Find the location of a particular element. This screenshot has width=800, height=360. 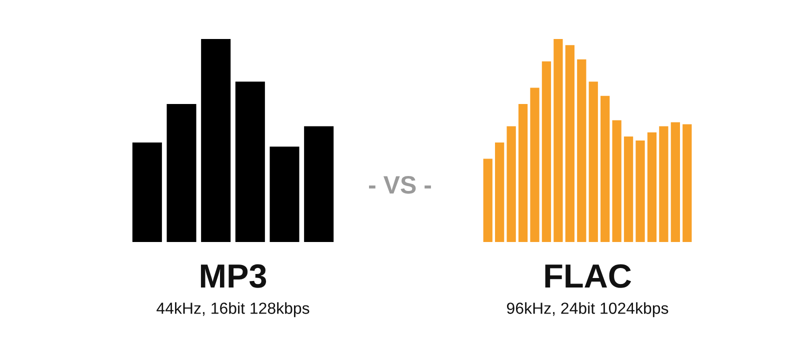

text: 96kHz, 24bit 1024kbps is located at coordinates (587, 310).